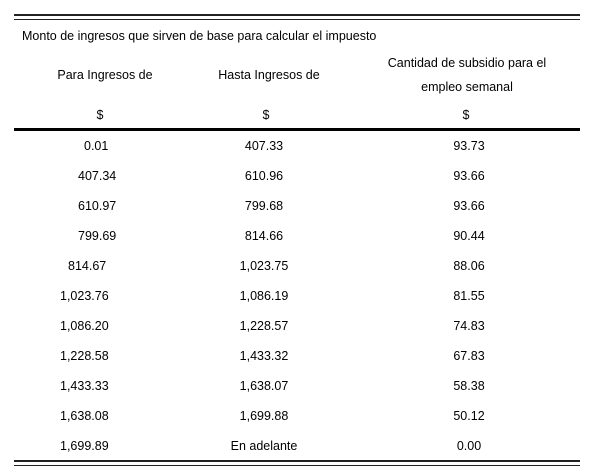  I want to click on table-row: 1,228.58 1,433.32 67.83, so click(297, 359).